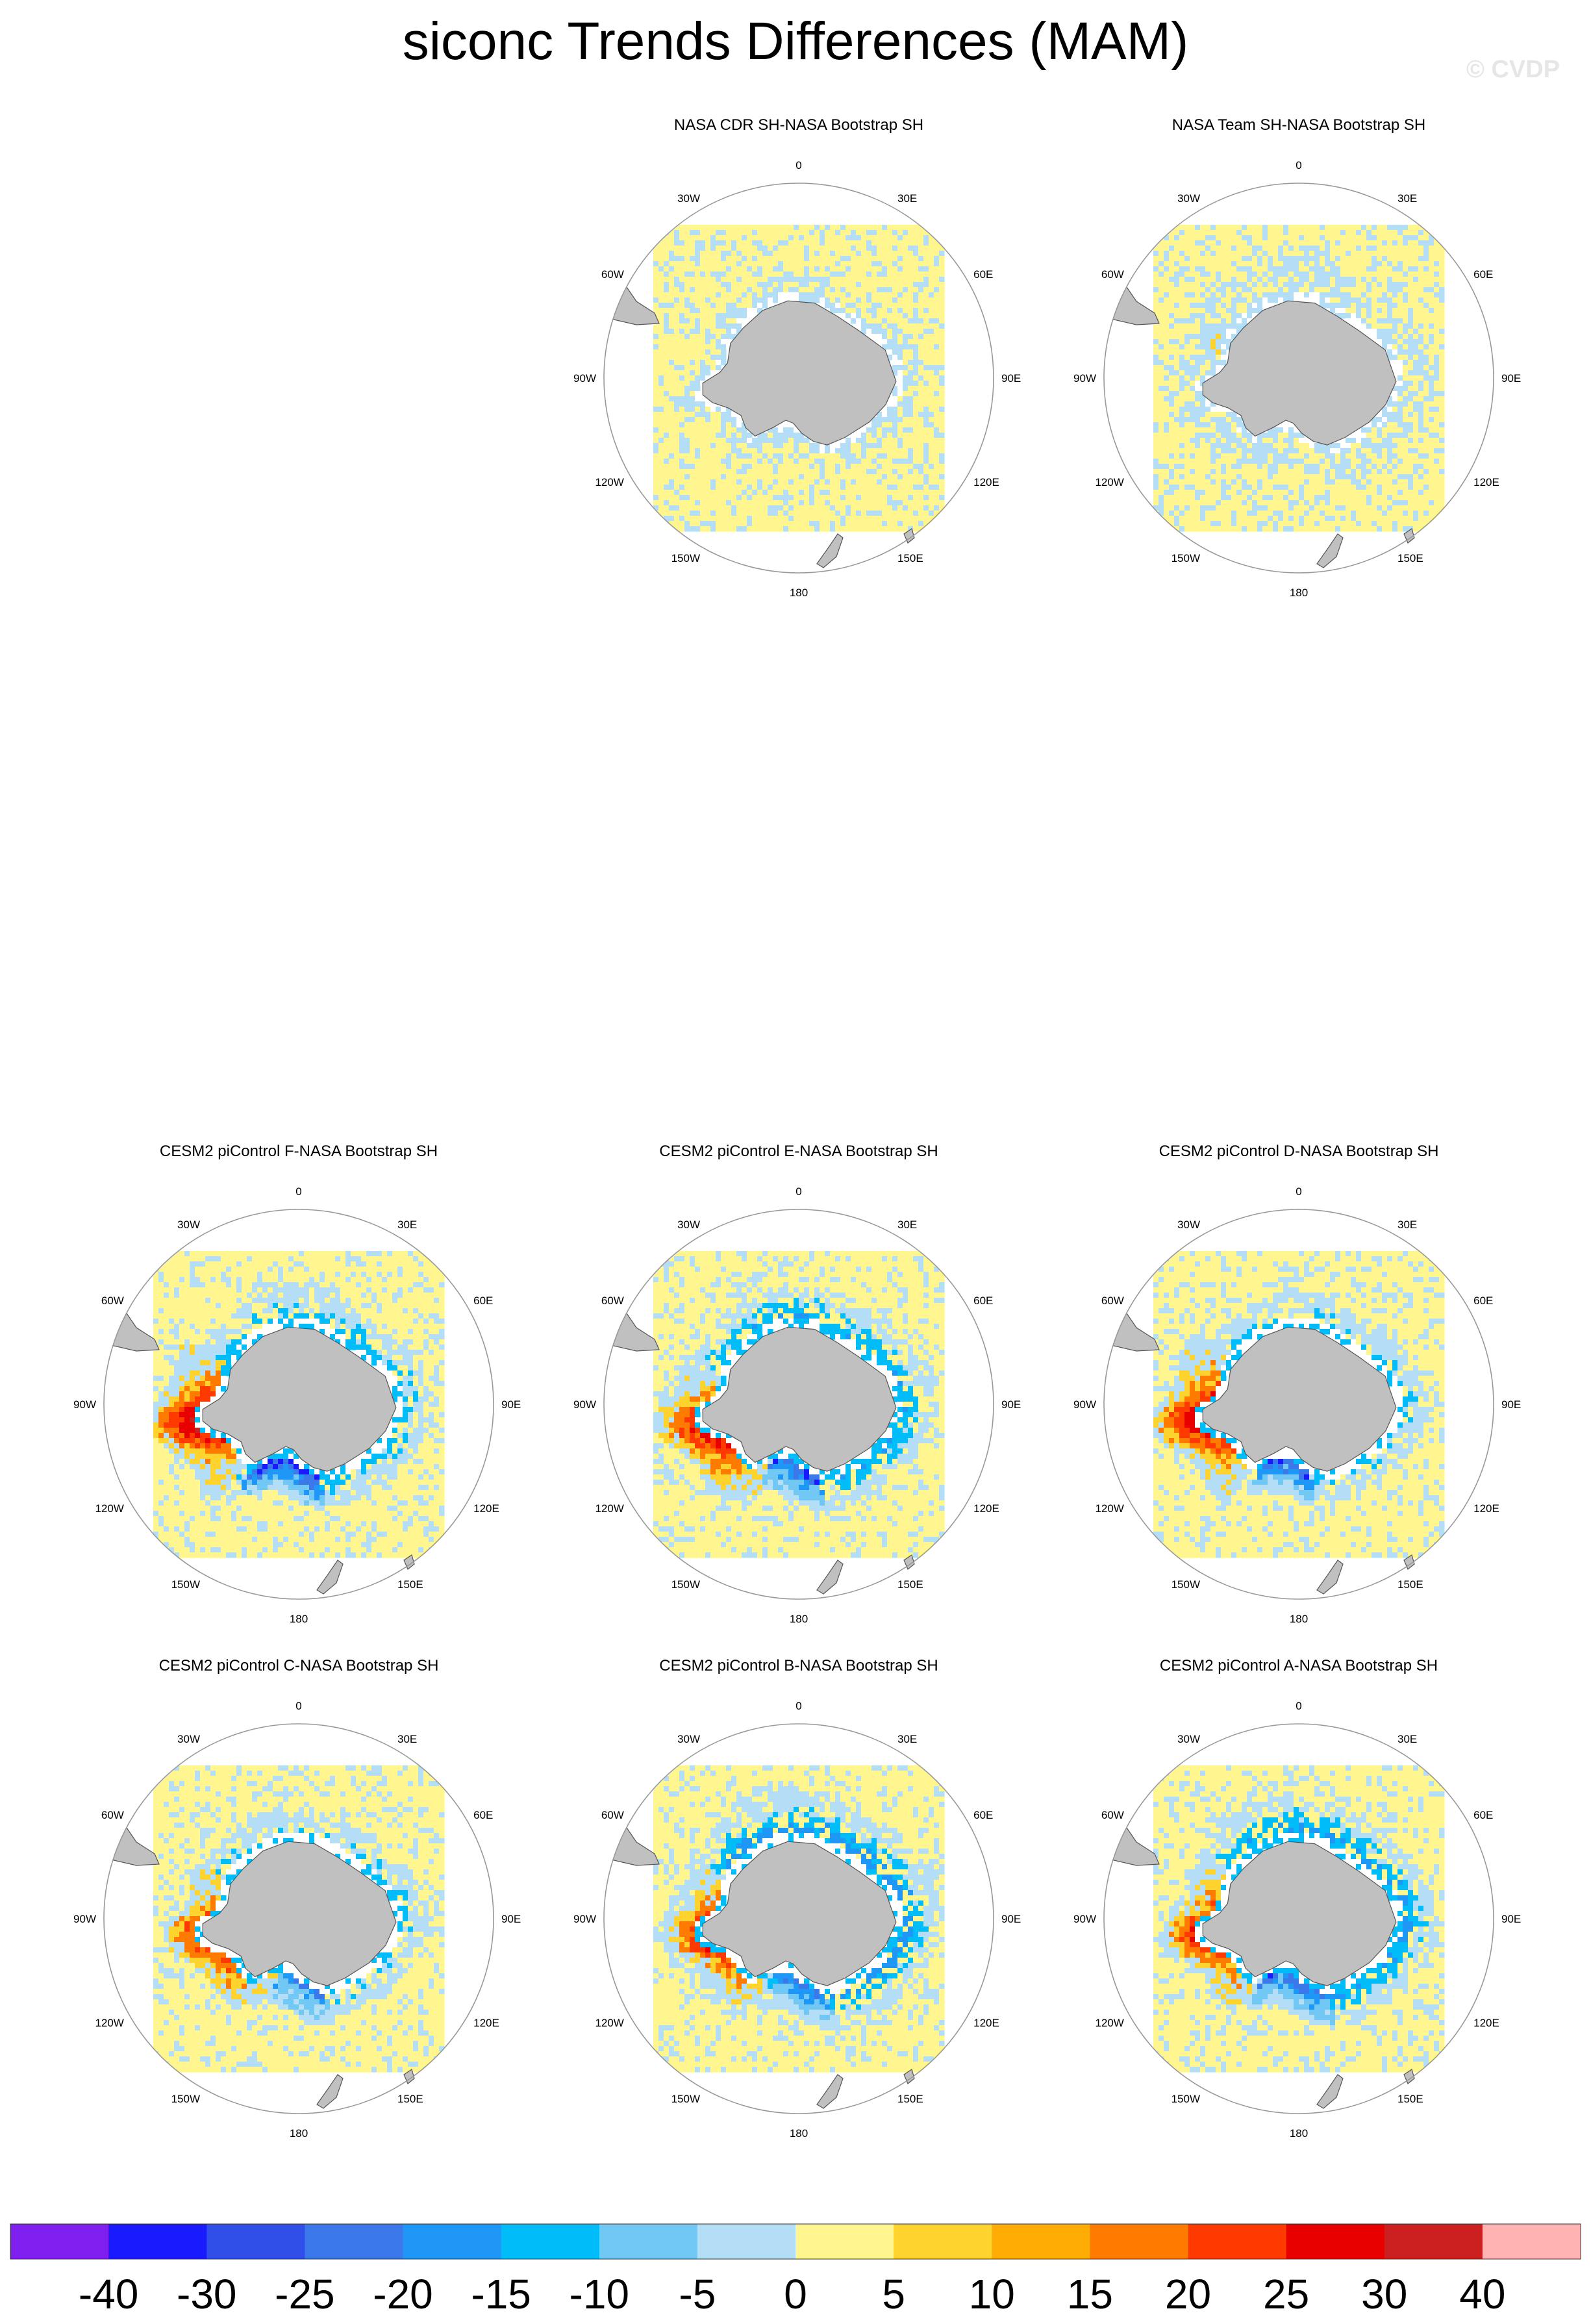 The width and height of the screenshot is (1591, 2324). Describe the element at coordinates (795, 41) in the screenshot. I see `figure-title: siconc Trends Differences (MAM)` at that location.